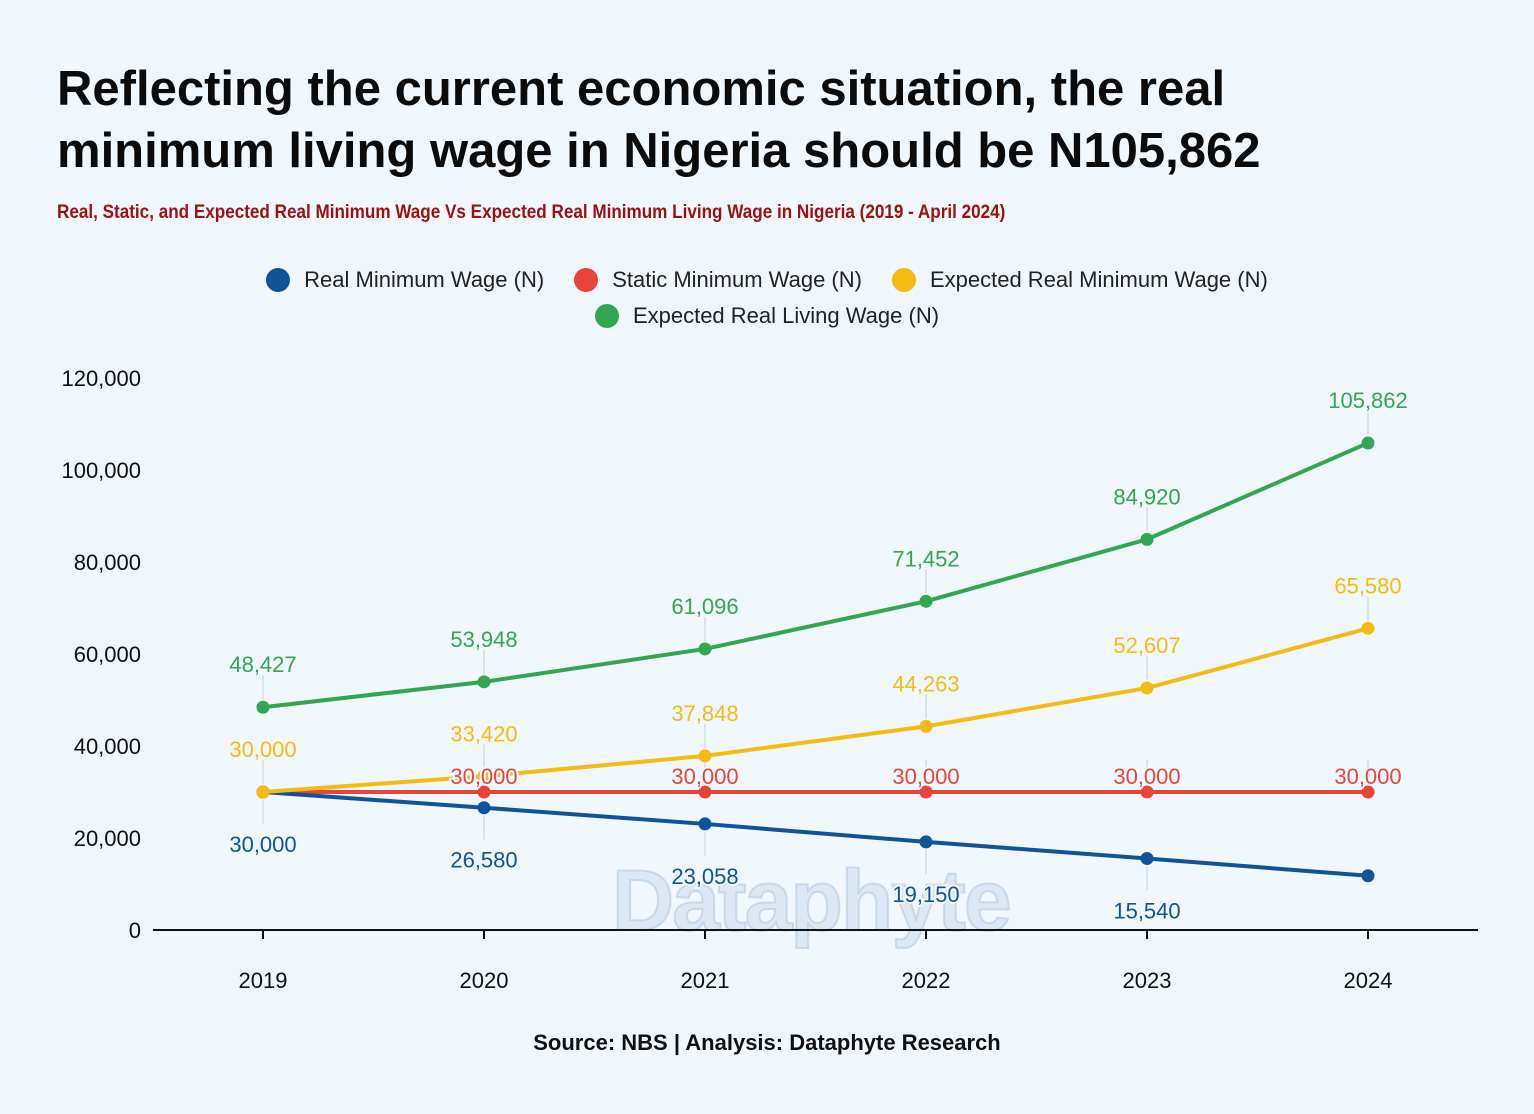  What do you see at coordinates (263, 980) in the screenshot?
I see `x-tick-label: 2019` at bounding box center [263, 980].